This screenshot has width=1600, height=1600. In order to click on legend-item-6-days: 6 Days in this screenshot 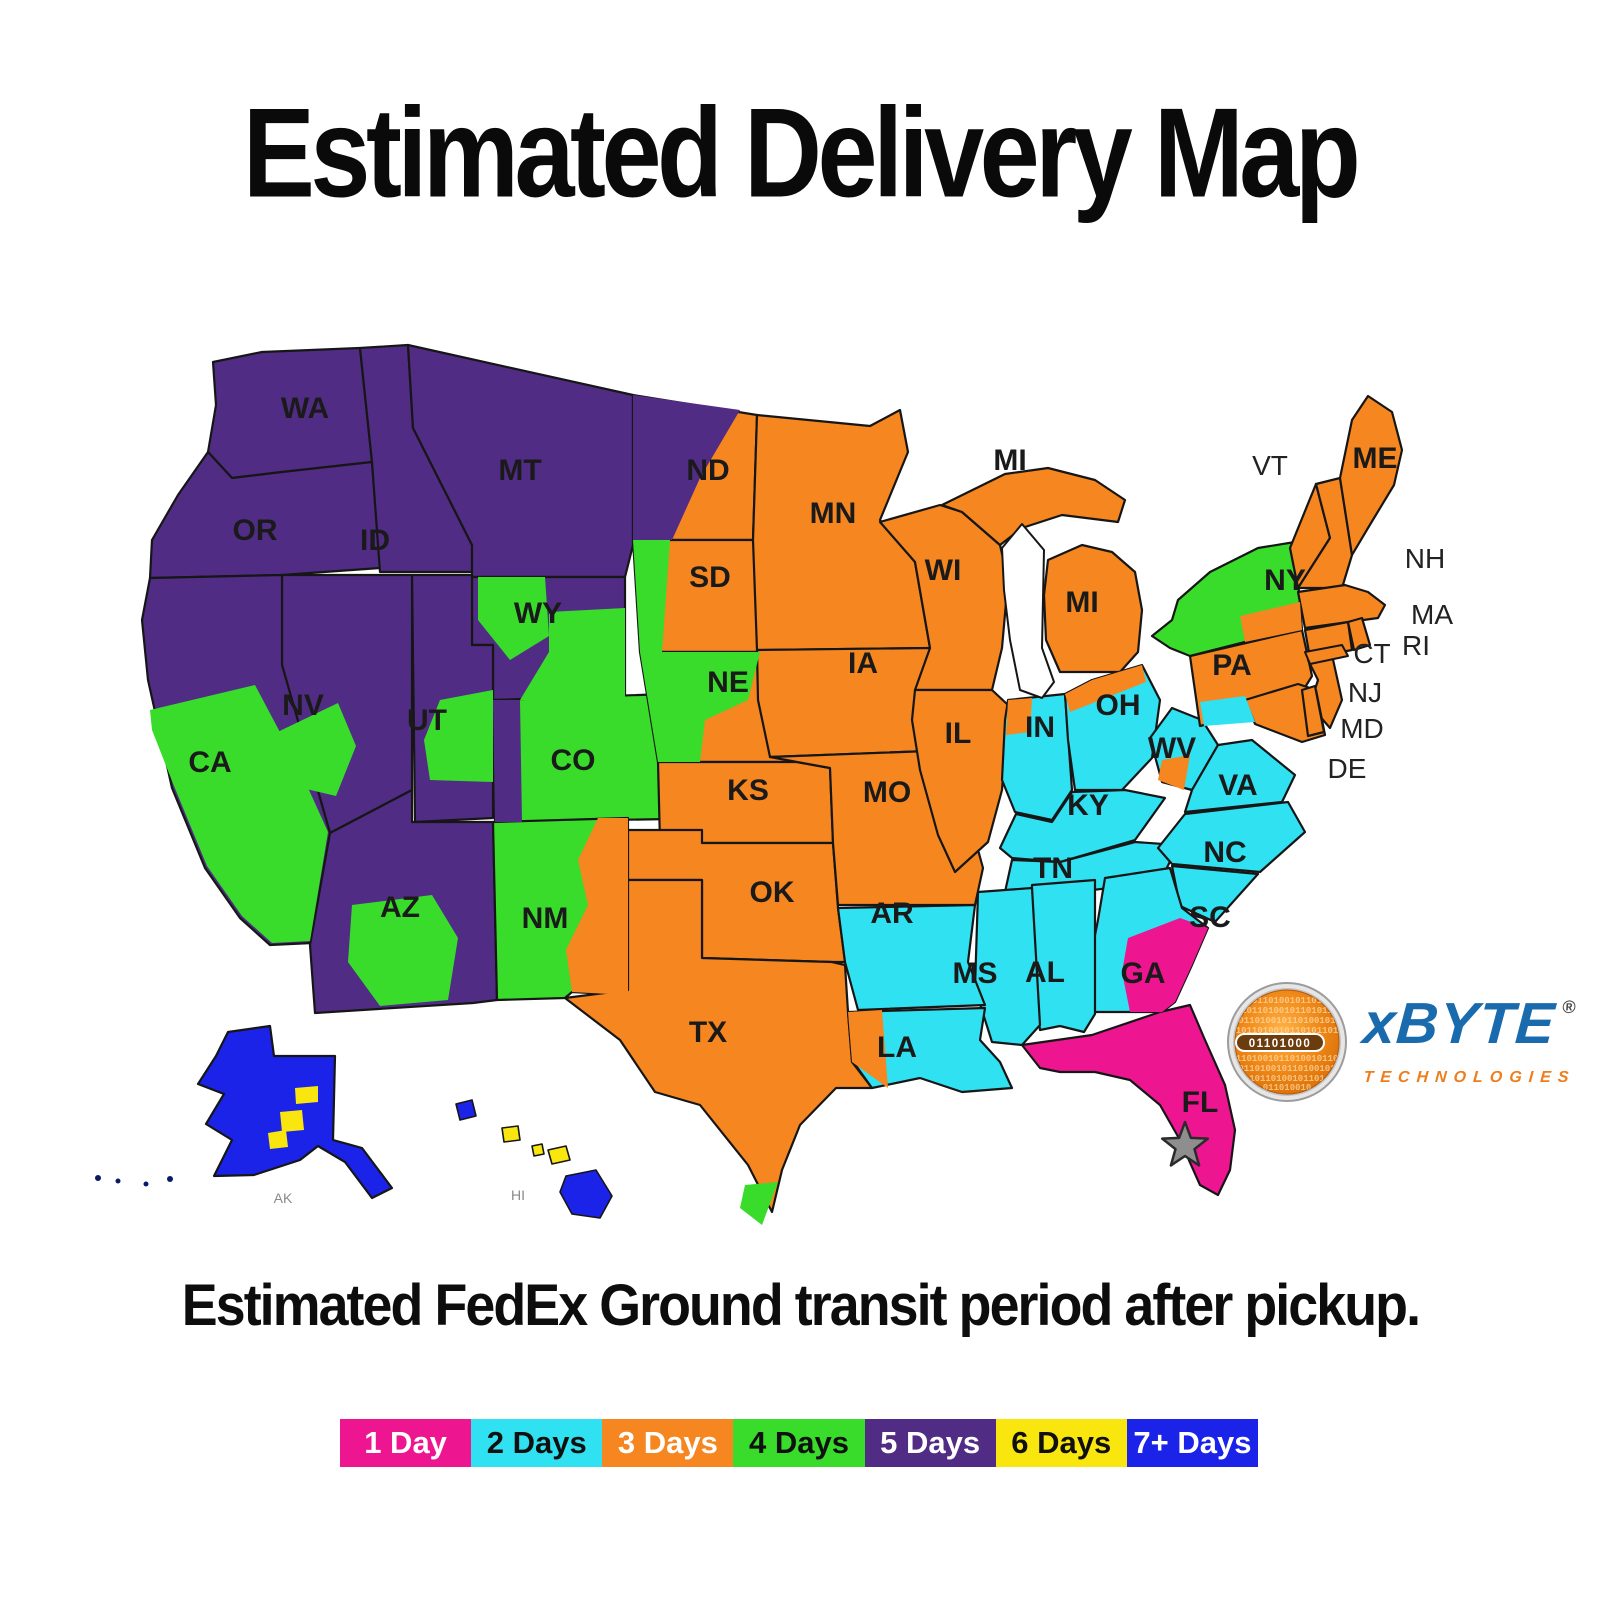, I will do `click(1061, 1443)`.